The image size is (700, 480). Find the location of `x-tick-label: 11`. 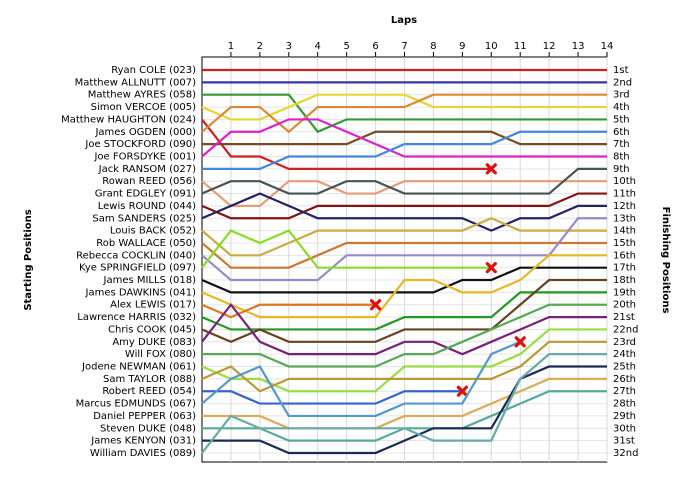

x-tick-label: 11 is located at coordinates (520, 46).